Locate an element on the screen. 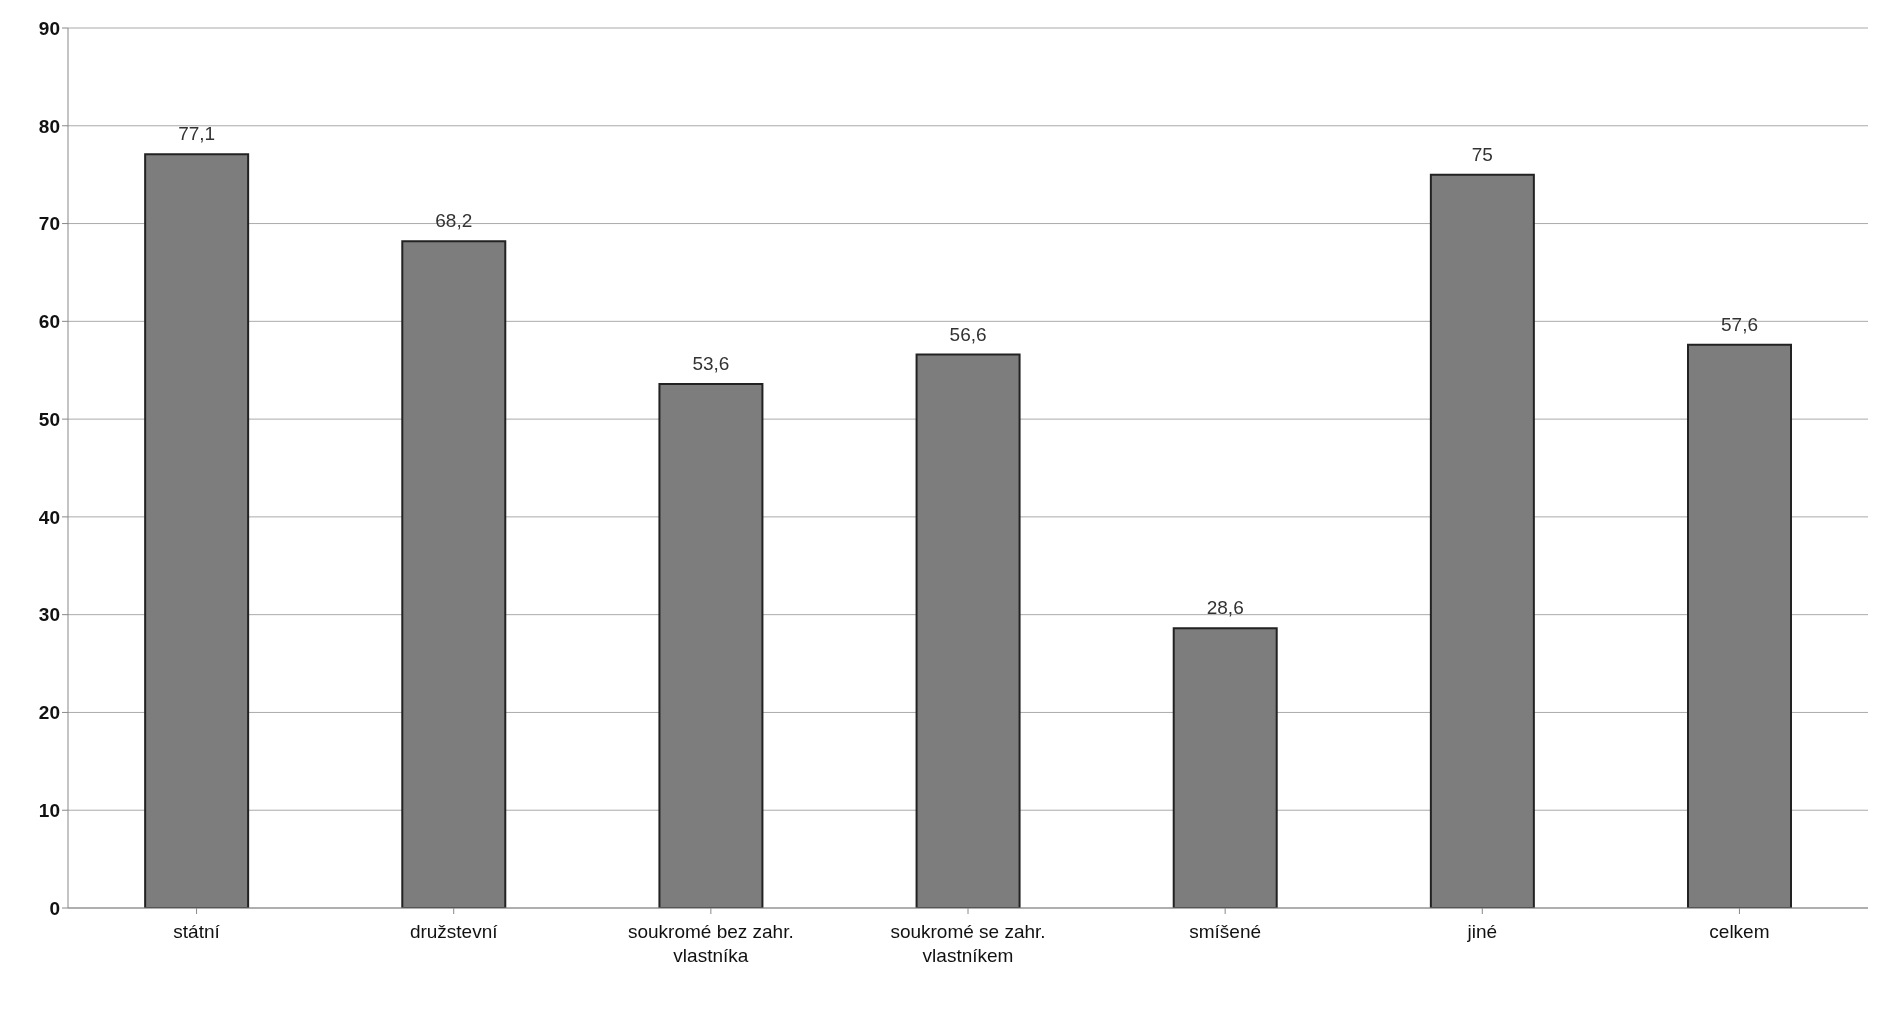 This screenshot has width=1897, height=1013. data-label: 68,2 is located at coordinates (454, 221).